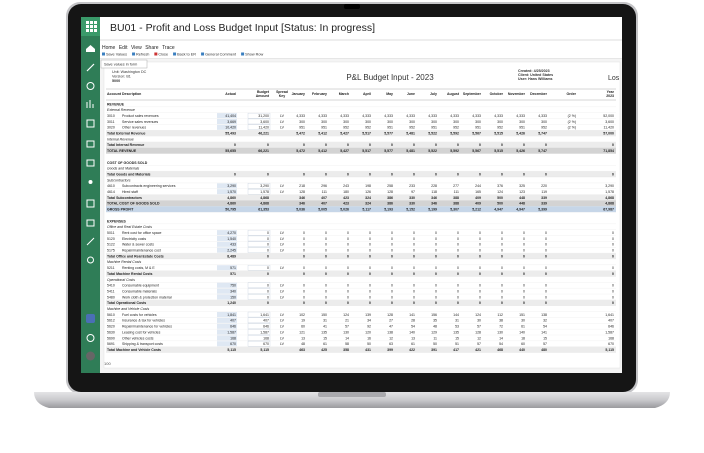 The image size is (704, 453). I want to click on toolbar-button: Save Values, so click(116, 55).